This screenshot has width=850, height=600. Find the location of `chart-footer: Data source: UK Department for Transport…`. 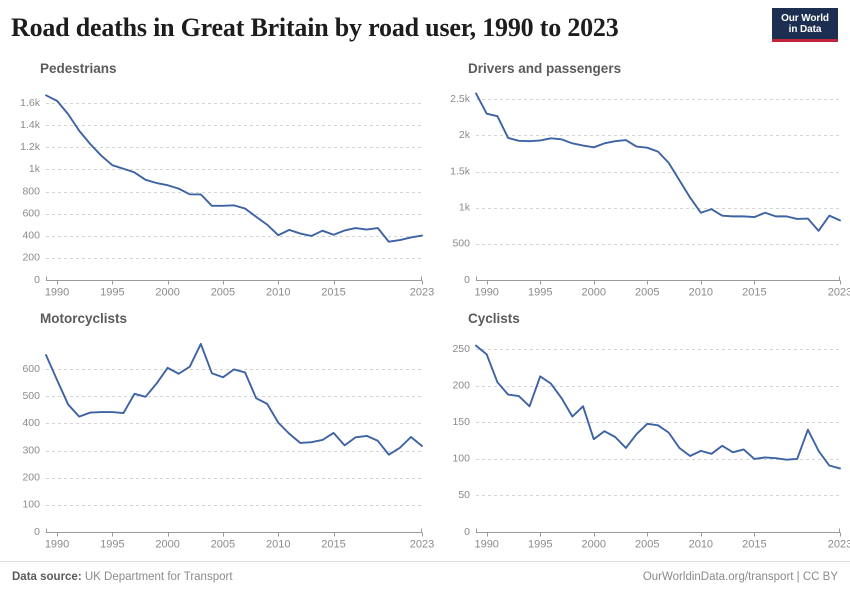

chart-footer: Data source: UK Department for Transport… is located at coordinates (425, 580).